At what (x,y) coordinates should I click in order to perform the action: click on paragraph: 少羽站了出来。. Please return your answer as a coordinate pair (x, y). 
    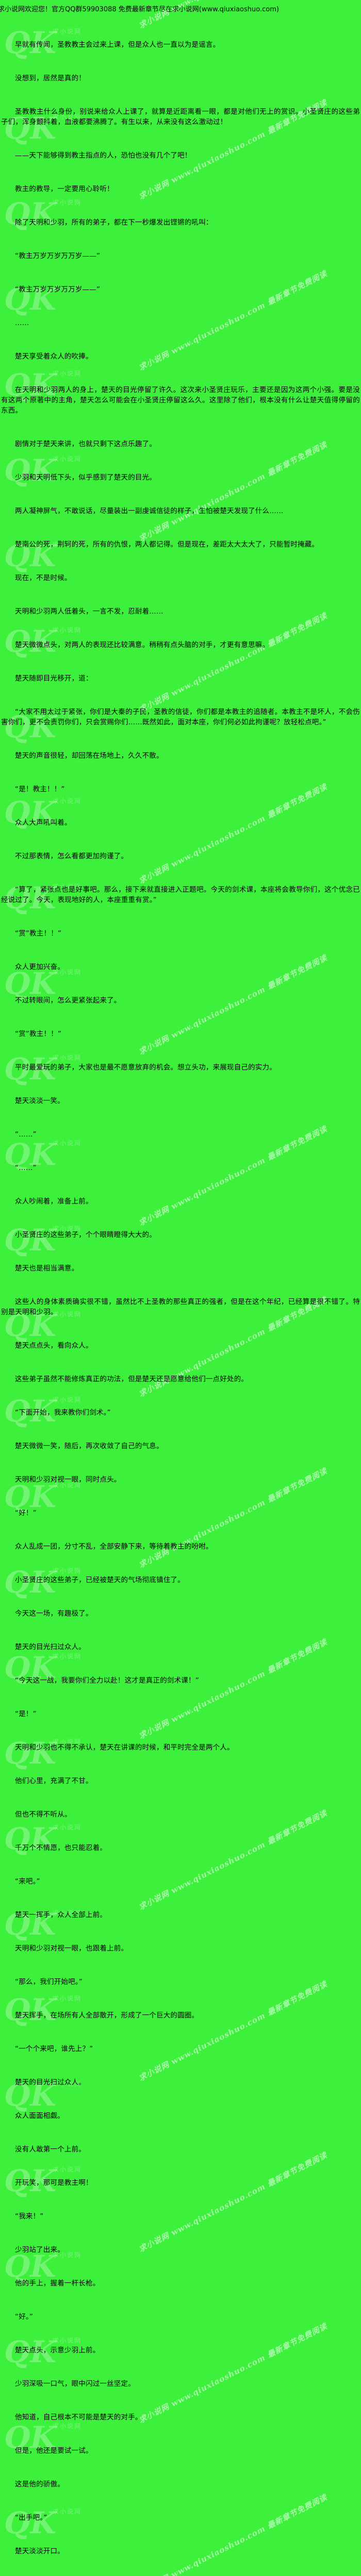
    Looking at the image, I should click on (39, 2250).